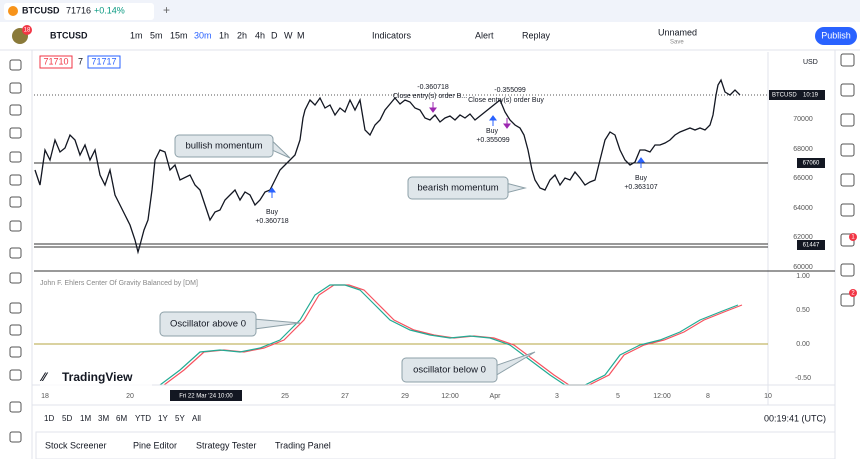 The image size is (860, 464). Describe the element at coordinates (433, 87) in the screenshot. I see `trade-annotation: -0.360718` at that location.